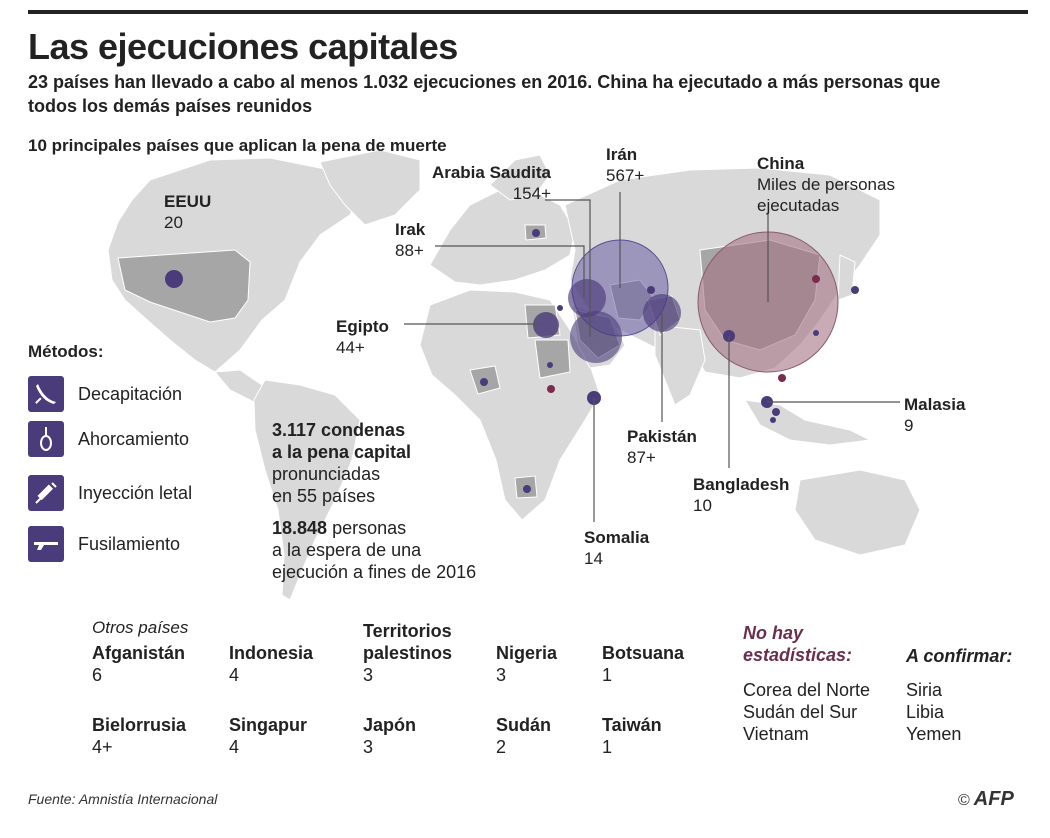 This screenshot has width=1050, height=838. Describe the element at coordinates (925, 712) in the screenshot. I see `to-confirm-item: Libia` at that location.